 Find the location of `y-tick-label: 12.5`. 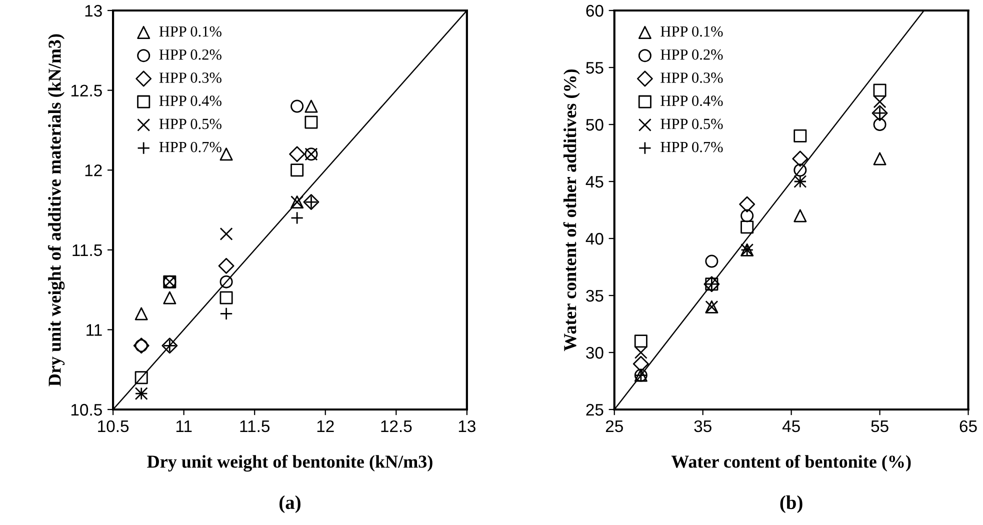

y-tick-label: 12.5 is located at coordinates (86, 90).